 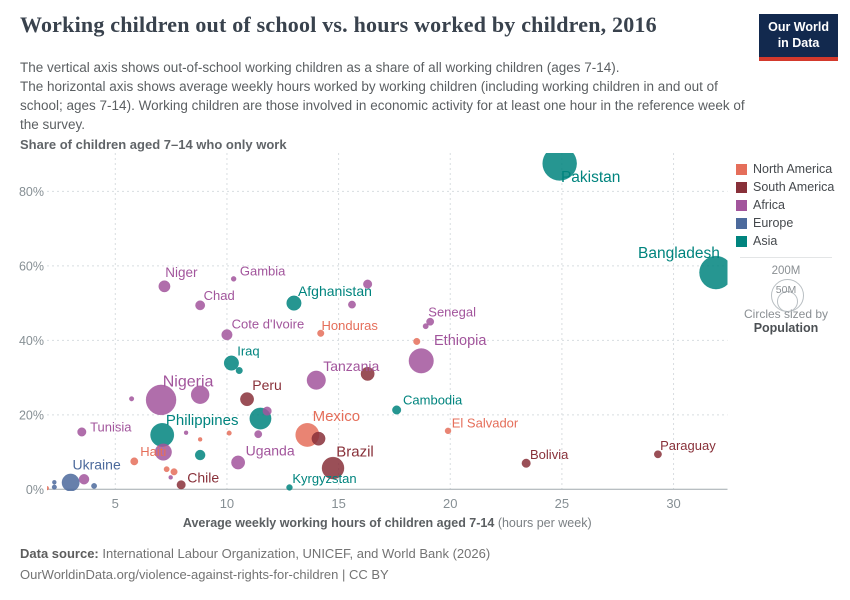 I want to click on data-point-el-salvador, so click(x=448, y=431).